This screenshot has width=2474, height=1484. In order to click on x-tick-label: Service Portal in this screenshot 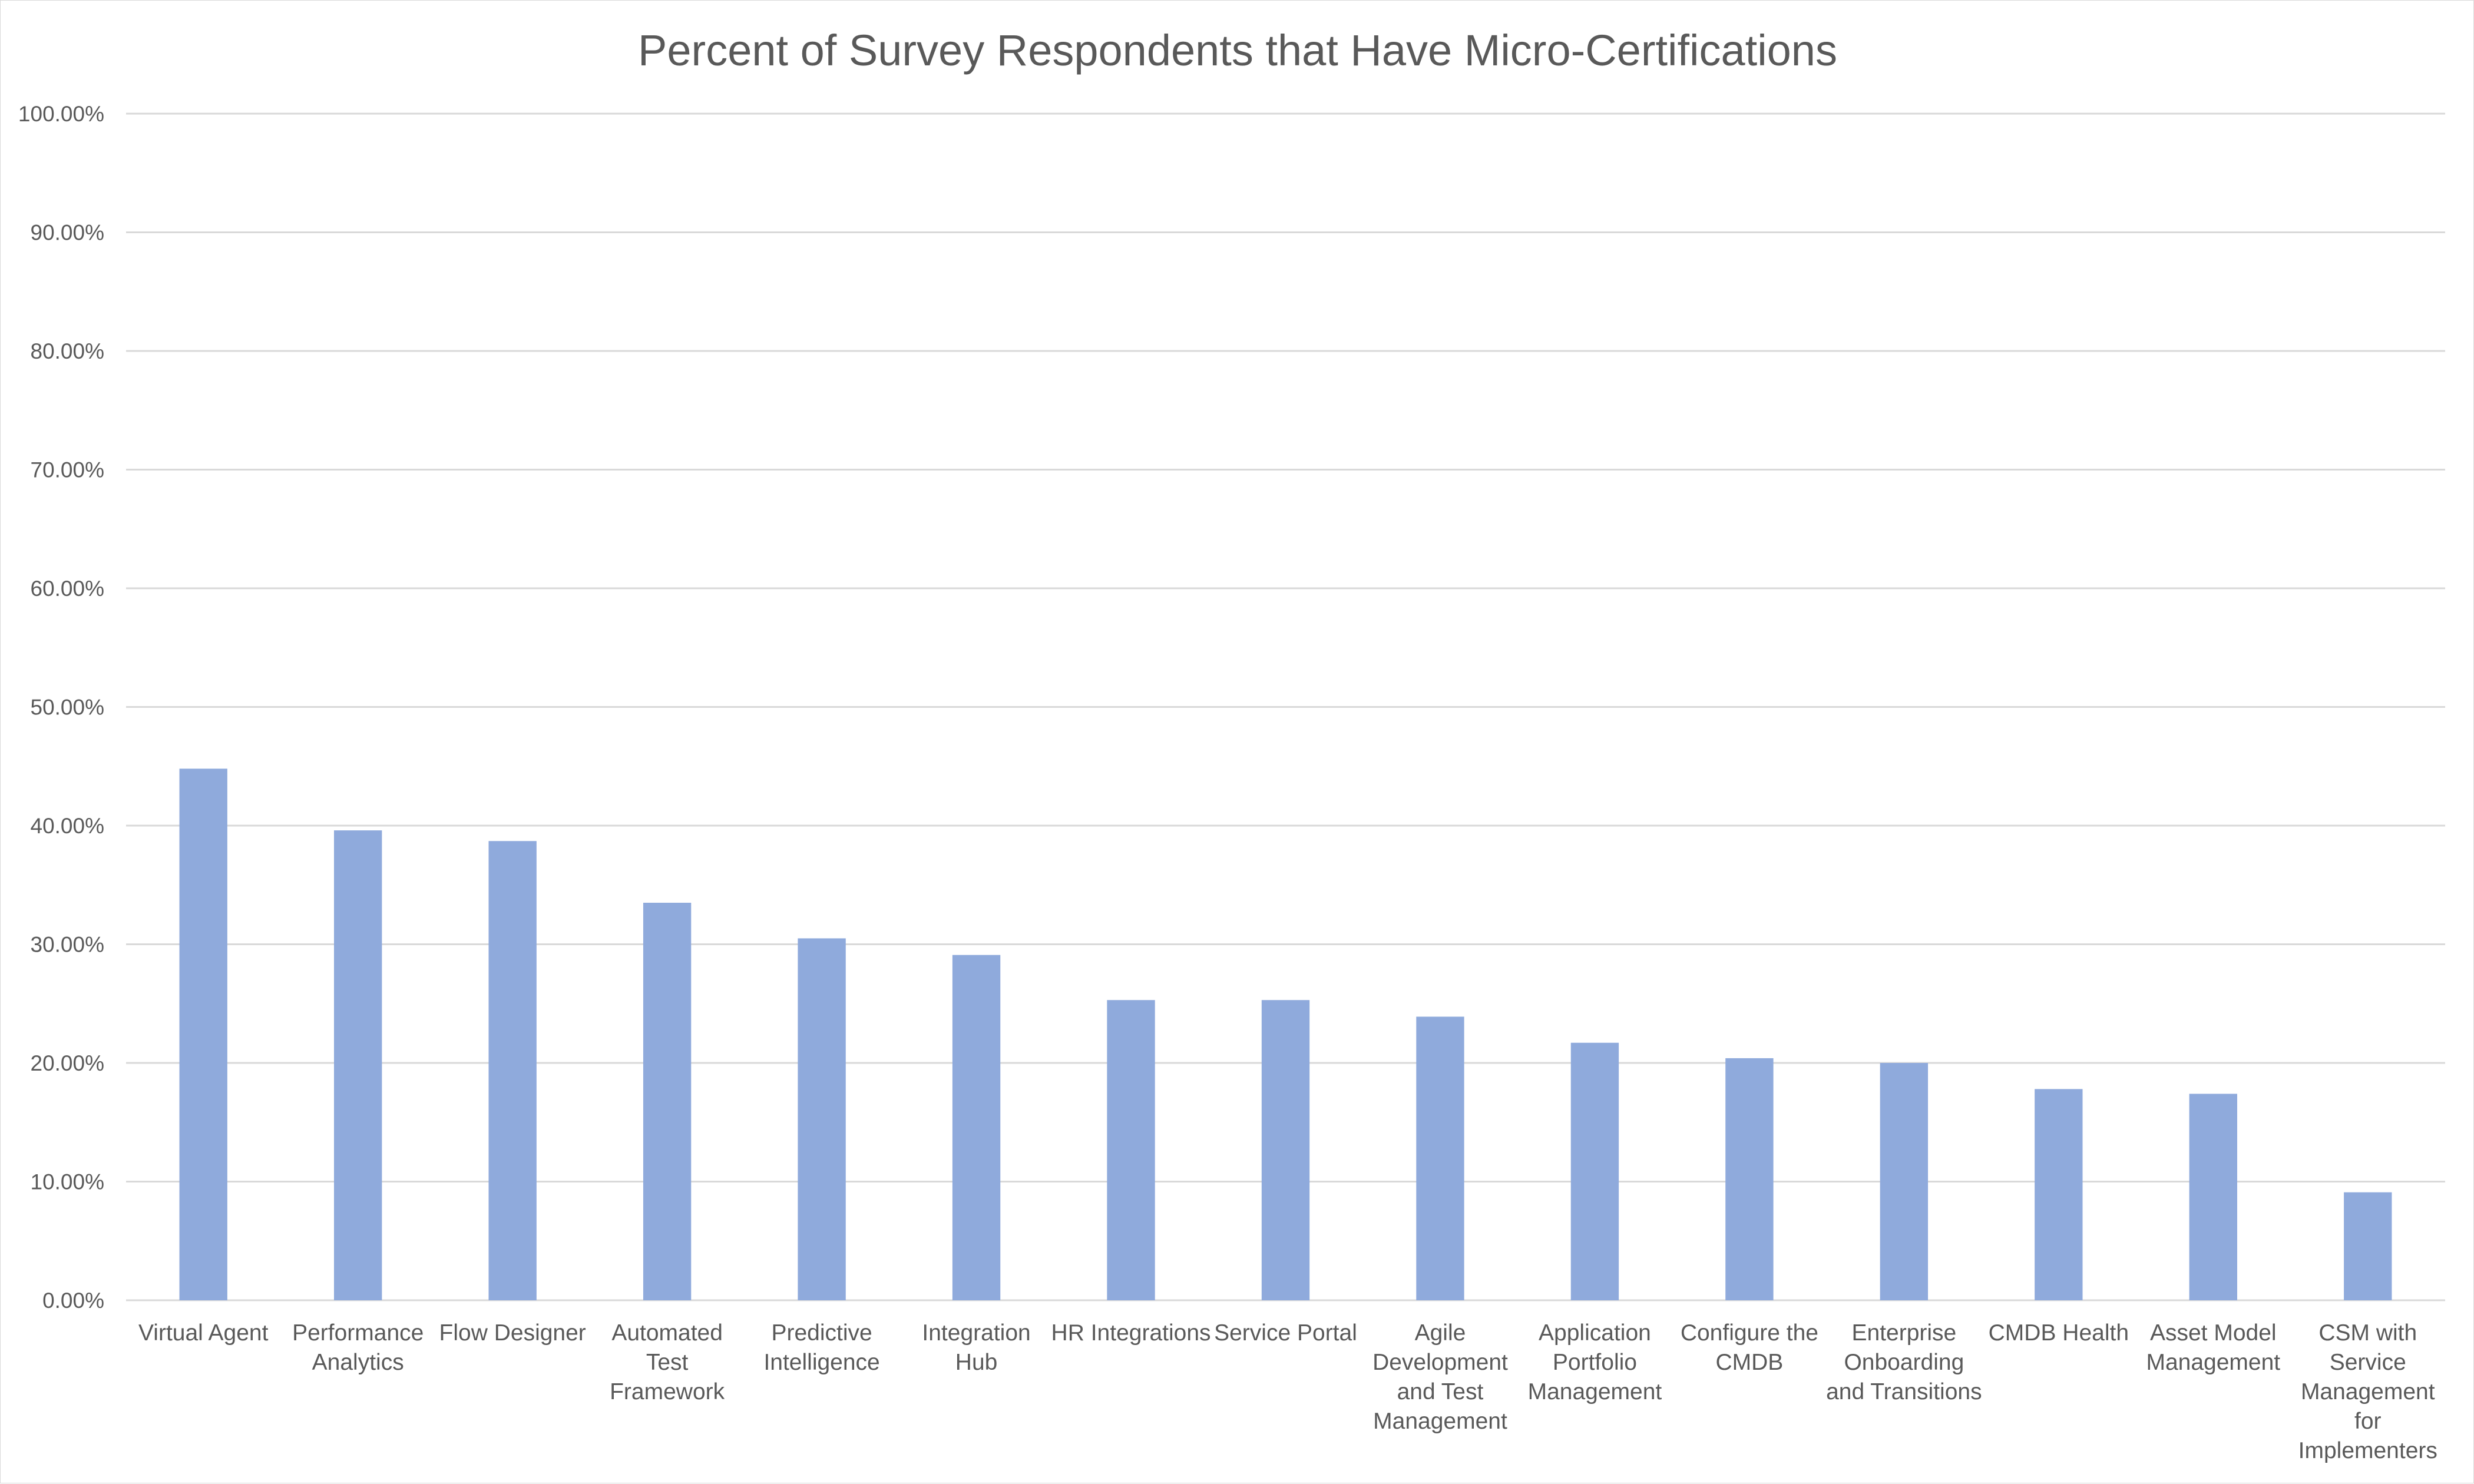, I will do `click(1285, 1333)`.